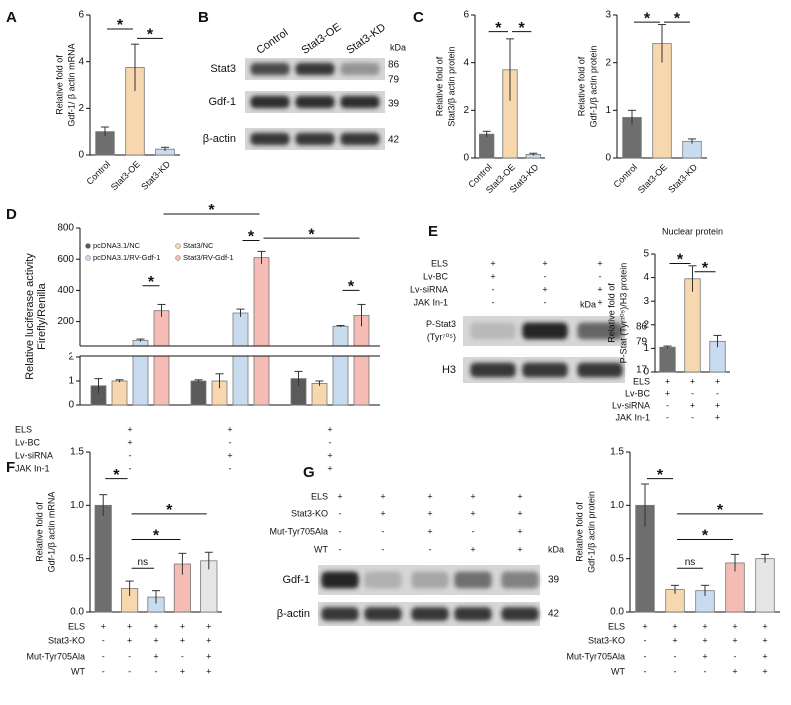 This screenshot has height=705, width=791. I want to click on legend-swatch, so click(88, 246).